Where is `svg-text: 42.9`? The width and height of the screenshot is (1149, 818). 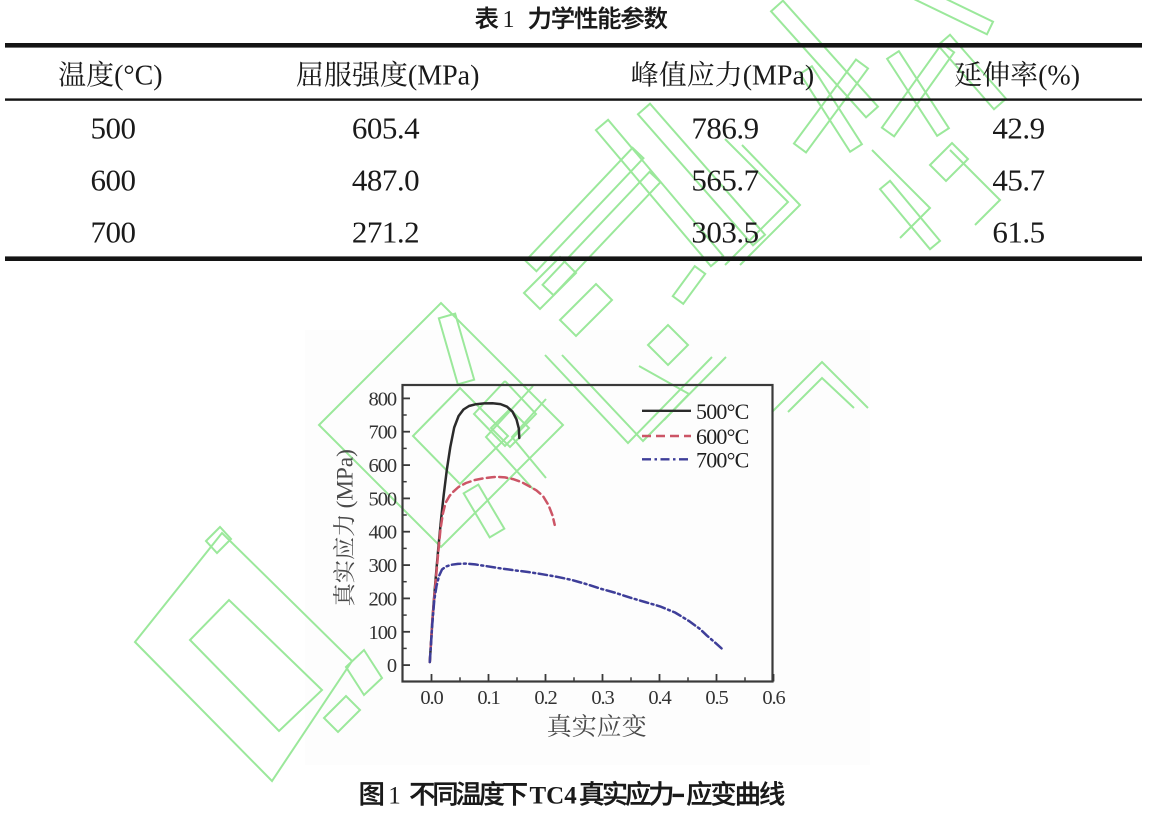 svg-text: 42.9 is located at coordinates (1018, 128).